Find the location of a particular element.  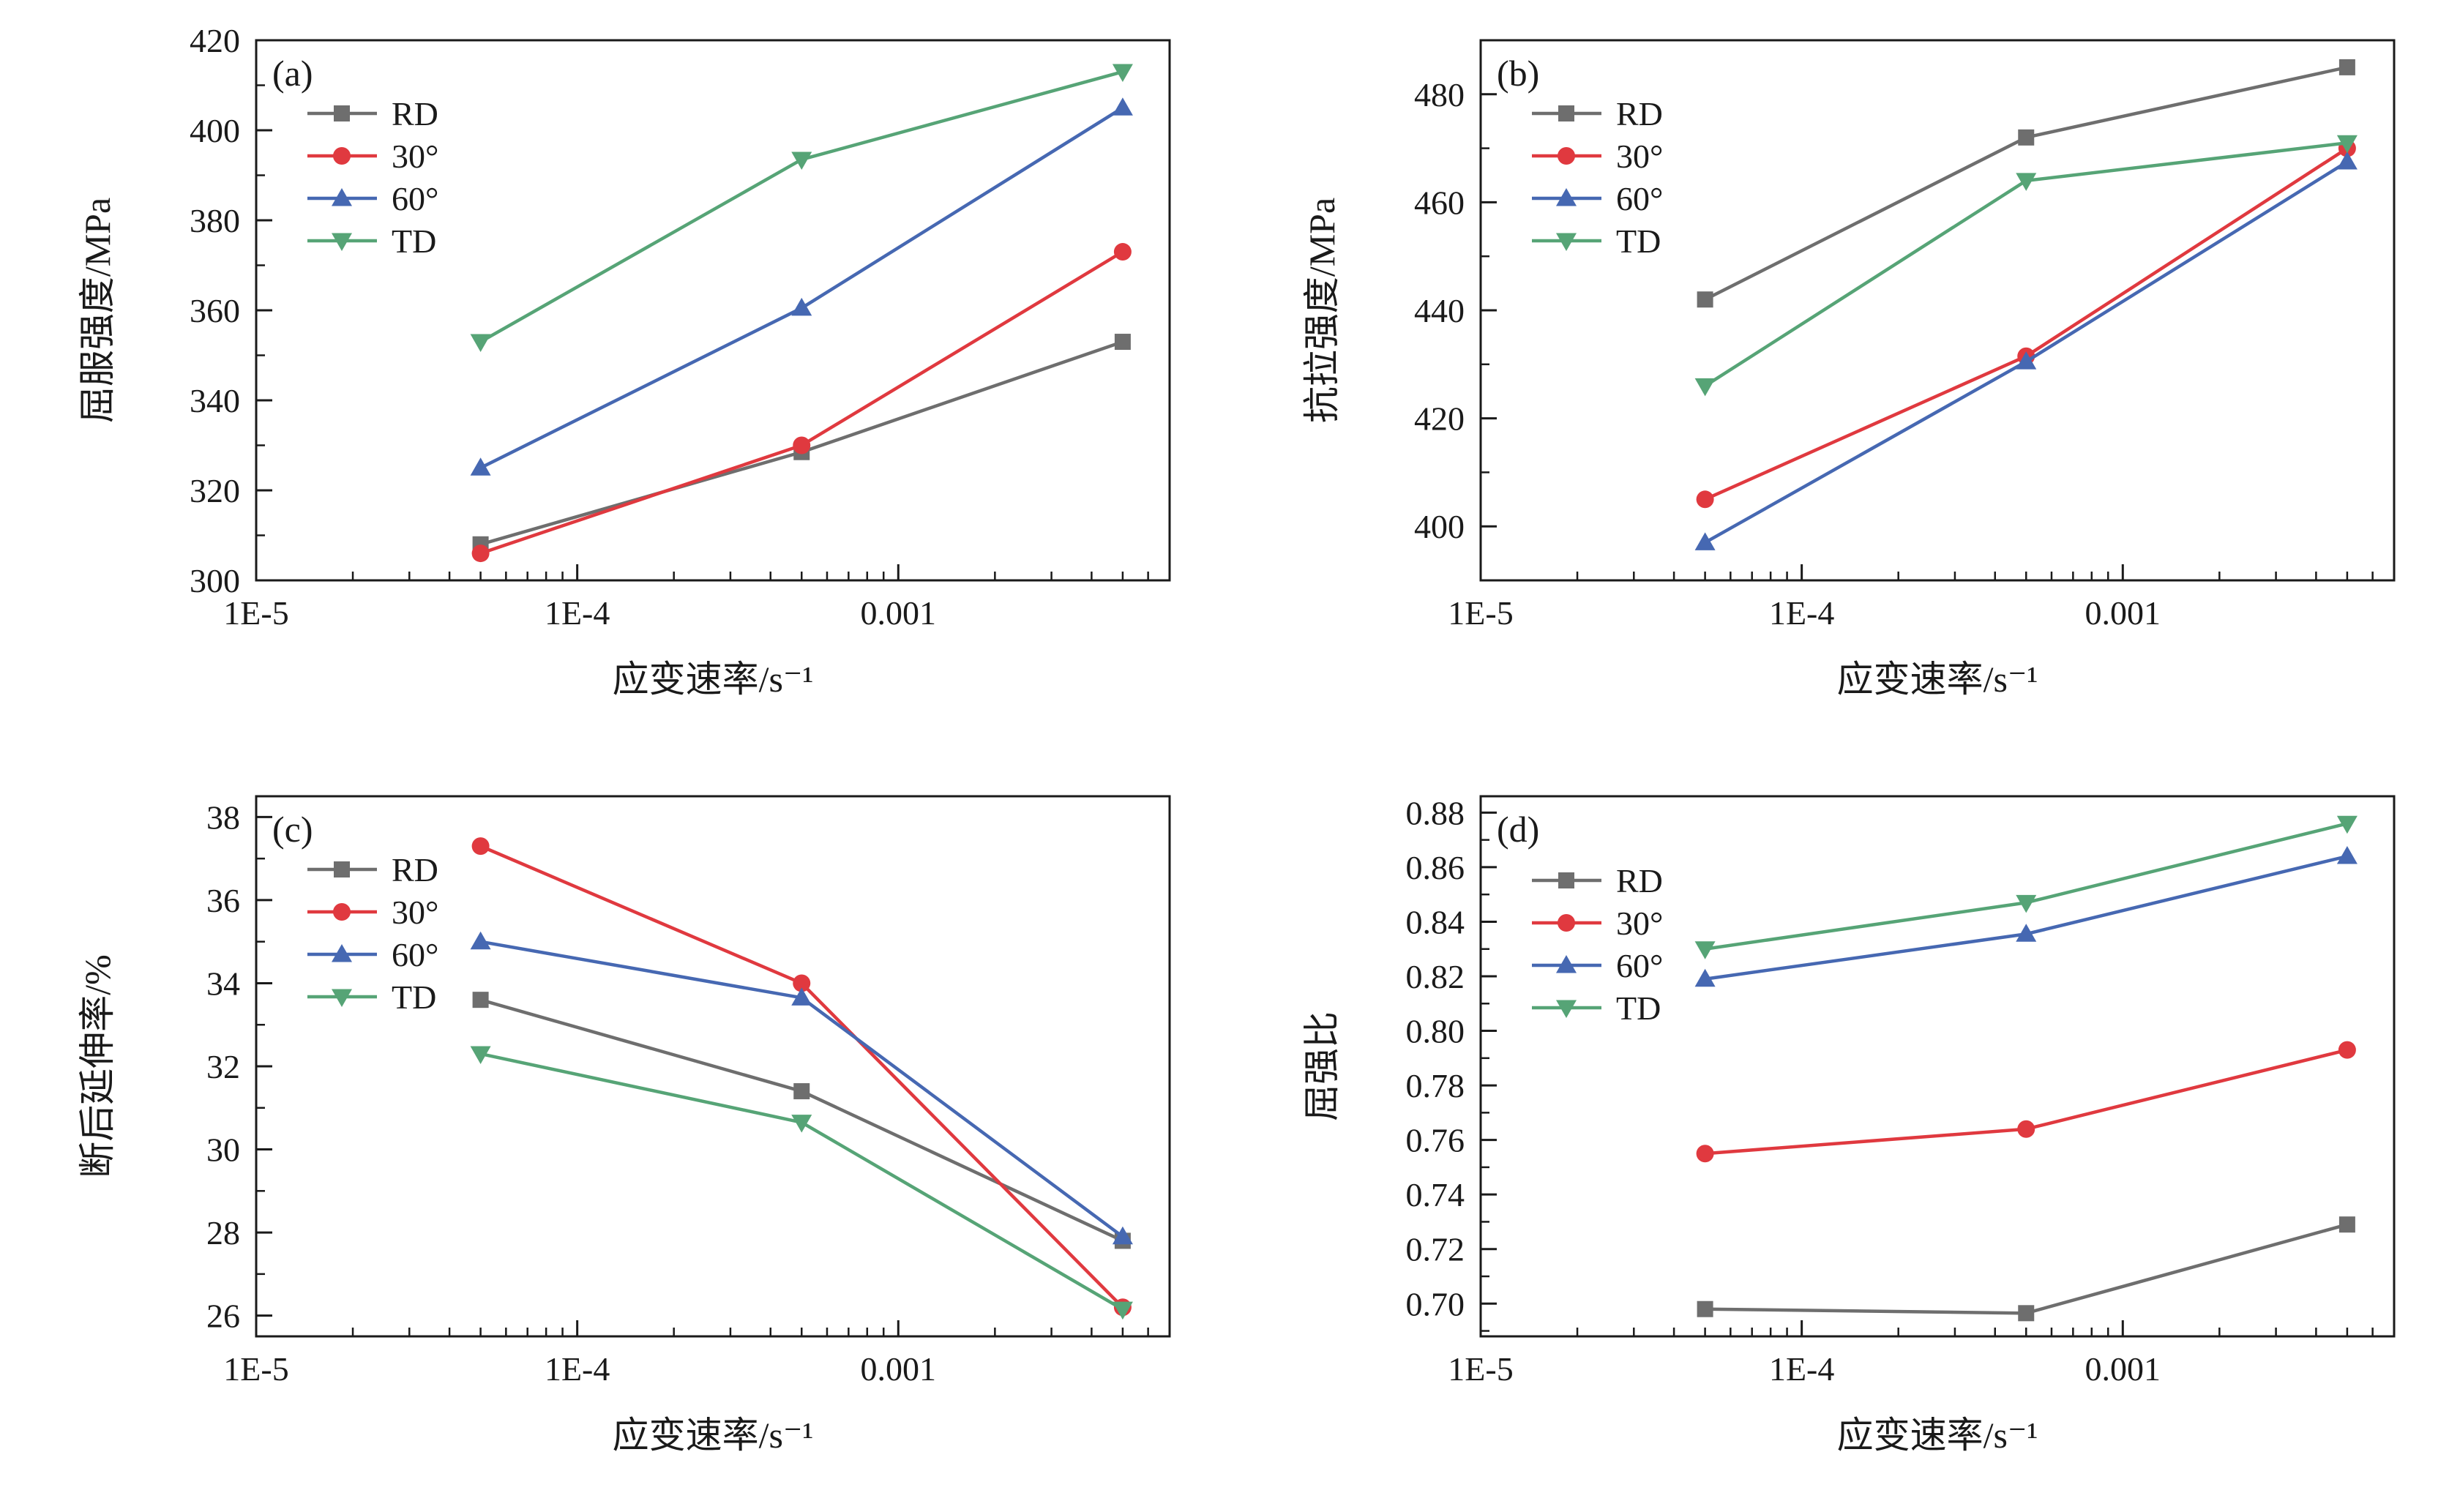

y-tick-label: 38 is located at coordinates (223, 817).